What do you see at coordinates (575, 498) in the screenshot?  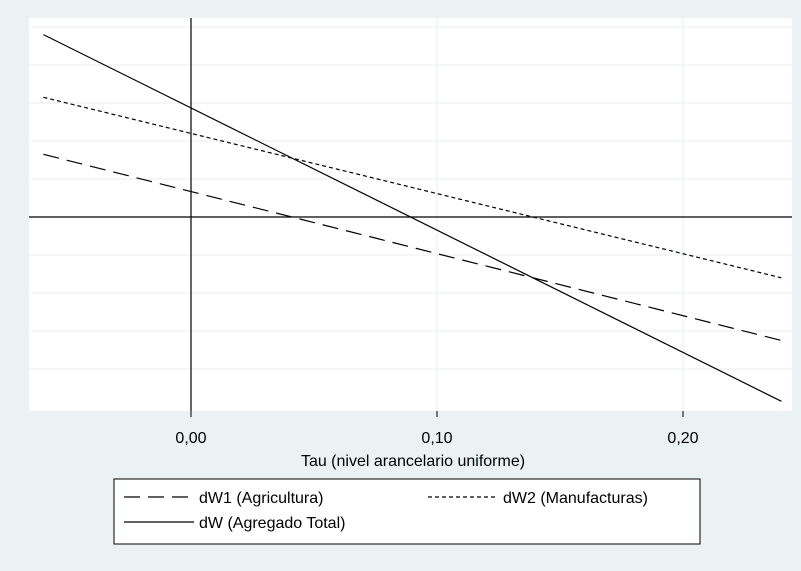 I see `legend-label-2: dW2 (Manufacturas)` at bounding box center [575, 498].